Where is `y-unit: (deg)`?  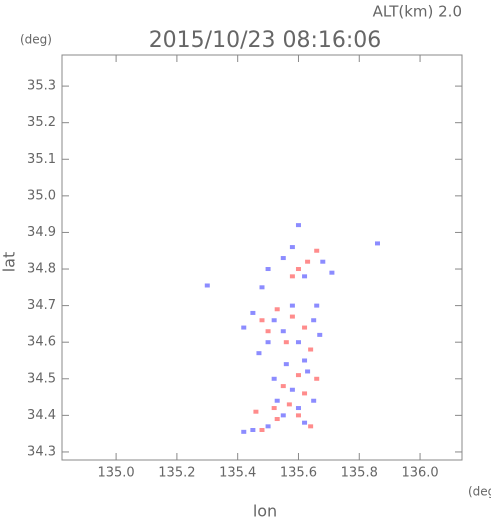
y-unit: (deg) is located at coordinates (36, 40).